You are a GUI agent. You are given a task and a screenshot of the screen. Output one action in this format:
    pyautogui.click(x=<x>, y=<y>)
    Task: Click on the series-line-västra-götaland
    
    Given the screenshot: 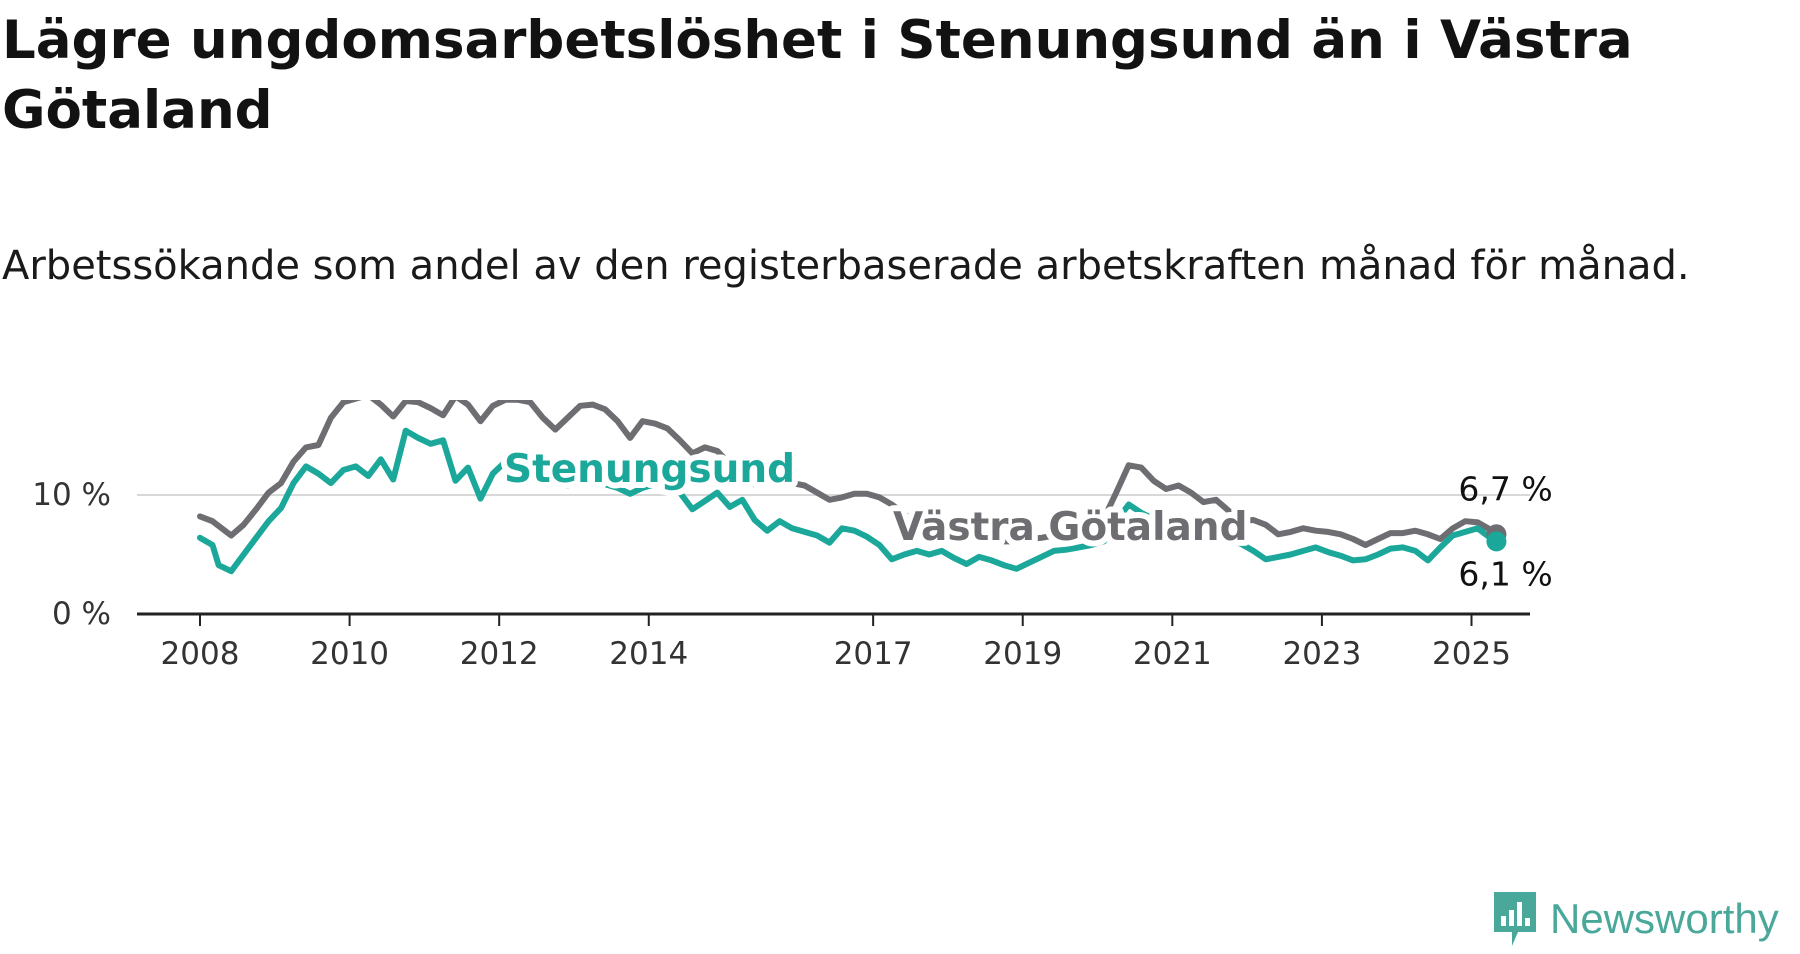 What is the action you would take?
    pyautogui.click(x=848, y=474)
    